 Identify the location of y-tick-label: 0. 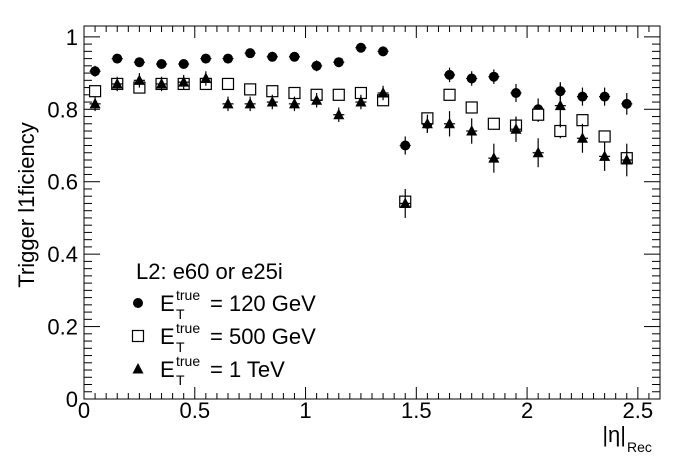
(72, 399).